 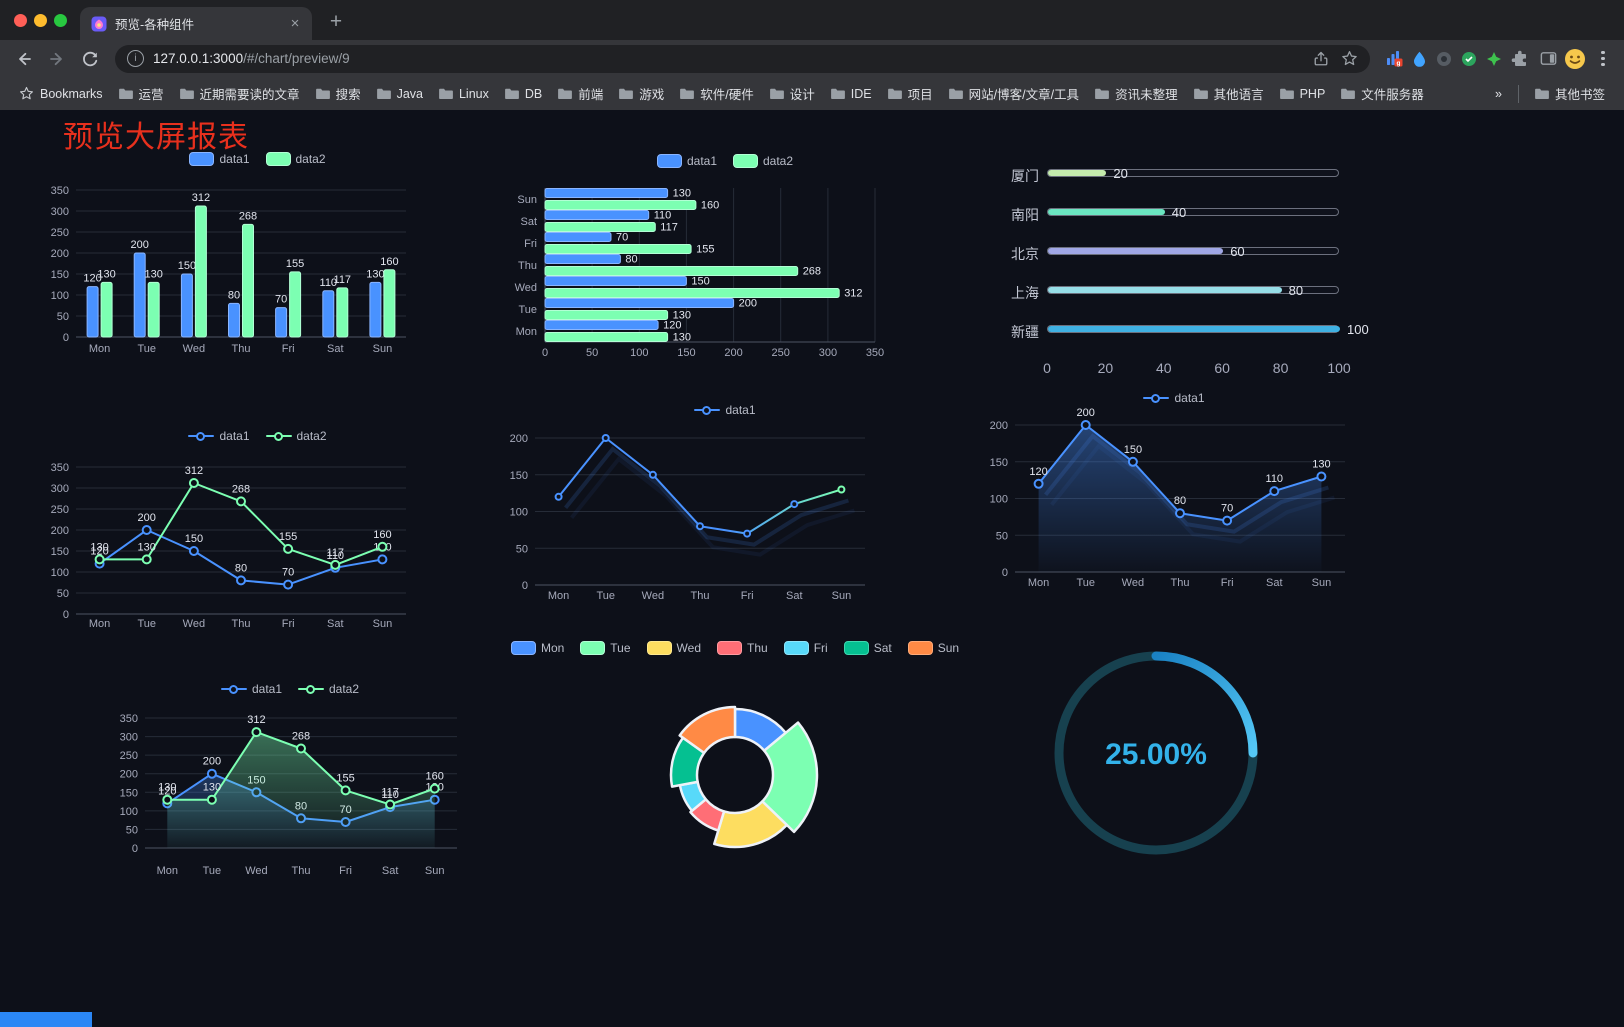 What do you see at coordinates (851, 94) in the screenshot?
I see `bookmark-folder-item: IDE` at bounding box center [851, 94].